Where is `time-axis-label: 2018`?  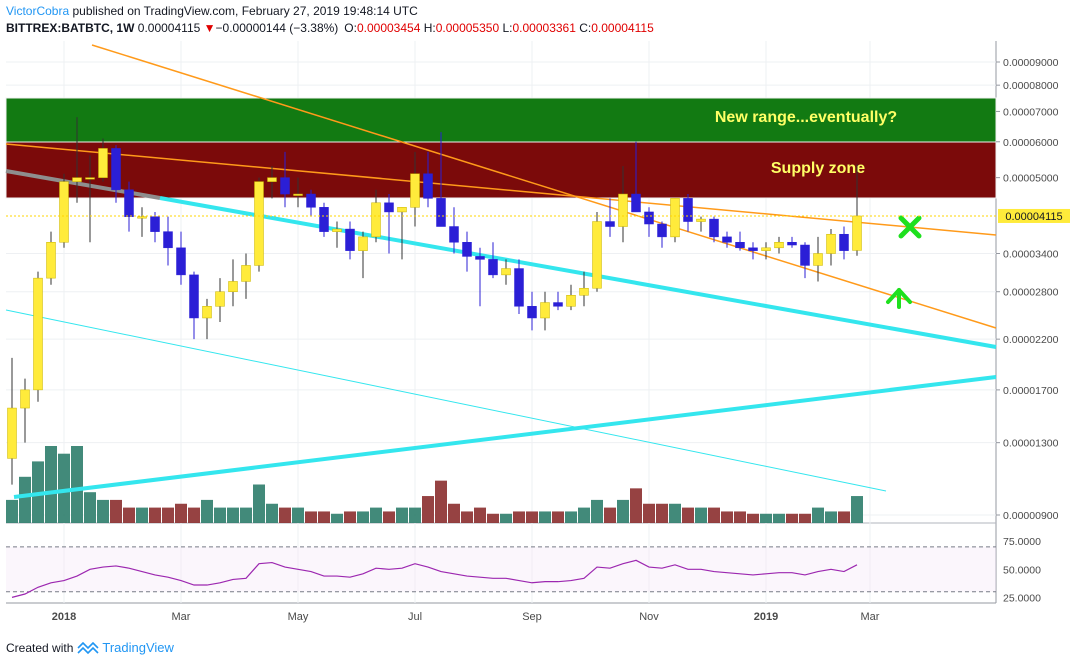 time-axis-label: 2018 is located at coordinates (64, 617).